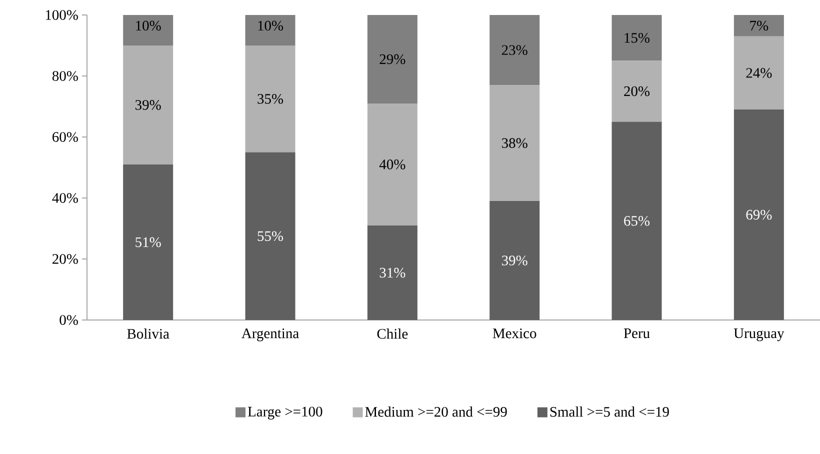 The width and height of the screenshot is (820, 454). I want to click on x-tick-label: Bolivia, so click(148, 333).